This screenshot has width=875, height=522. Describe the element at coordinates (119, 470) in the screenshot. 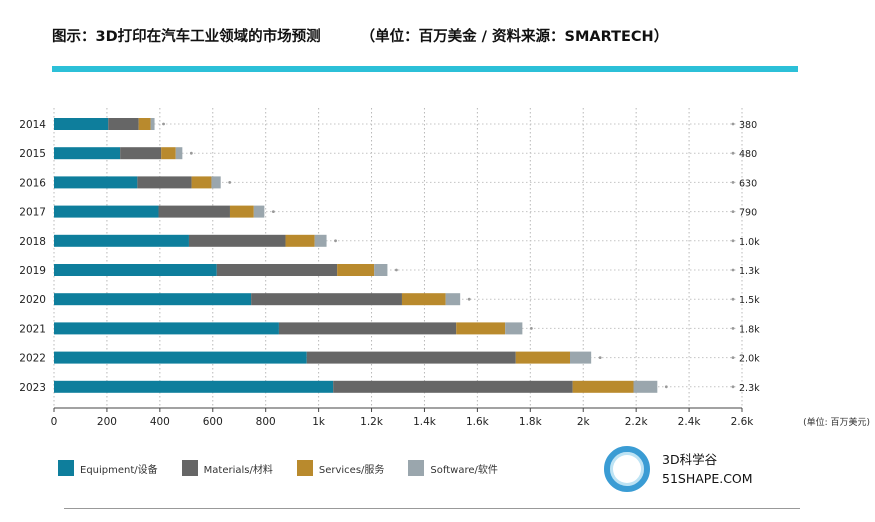

I see `legend-label-equipment: Equipment/设备` at that location.